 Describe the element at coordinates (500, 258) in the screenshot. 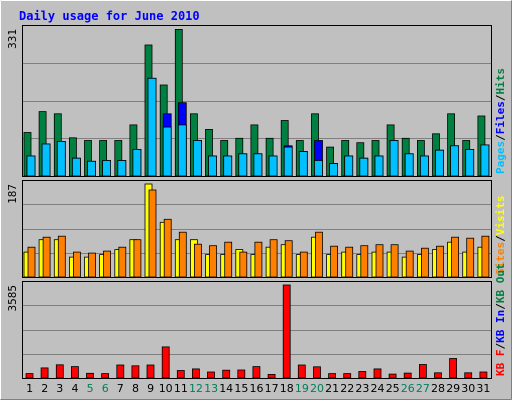

I see `legend-entry: Sites` at that location.